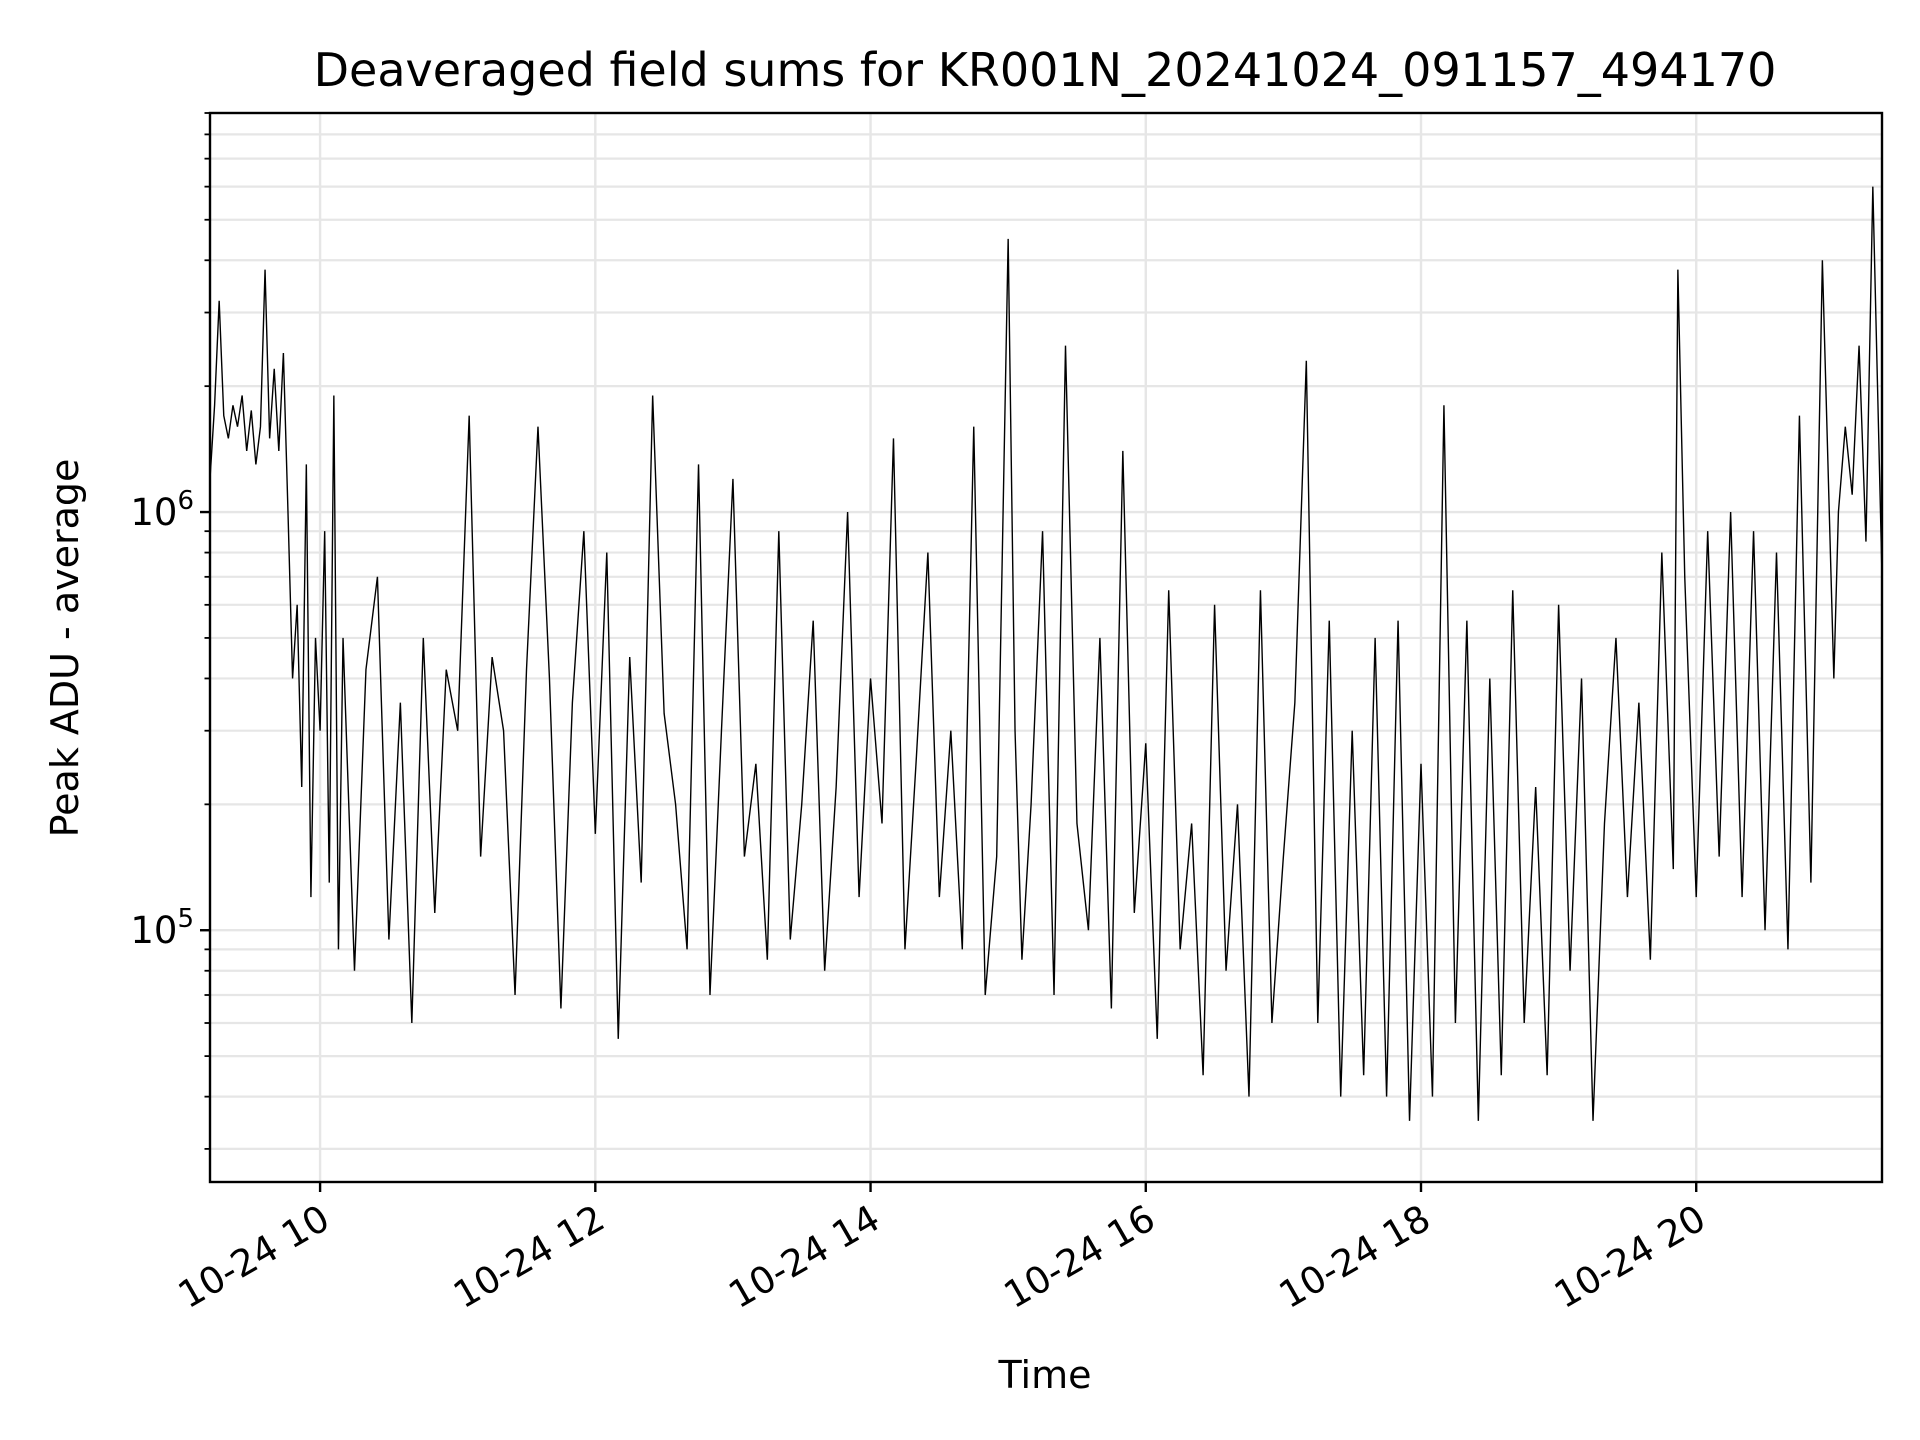  What do you see at coordinates (162, 510) in the screenshot?
I see `y-tick-label: 106` at bounding box center [162, 510].